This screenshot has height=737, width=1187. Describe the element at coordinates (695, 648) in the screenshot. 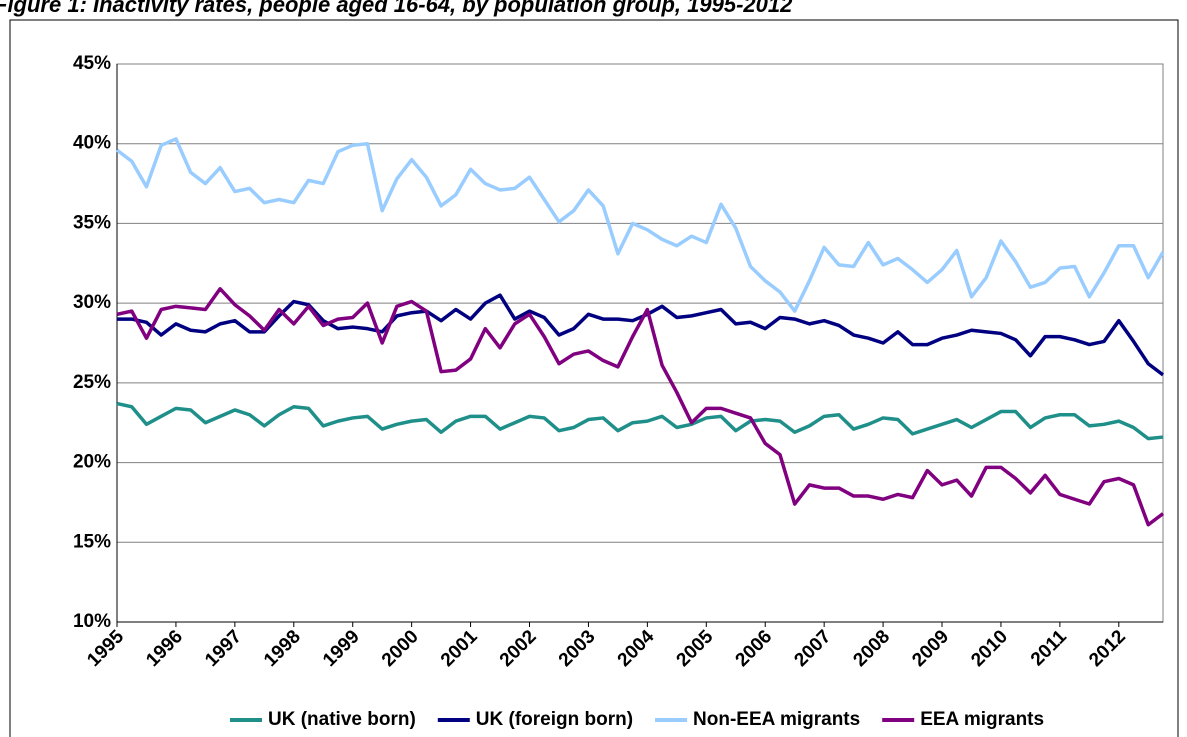

I see `x-tick-label: 2005` at that location.